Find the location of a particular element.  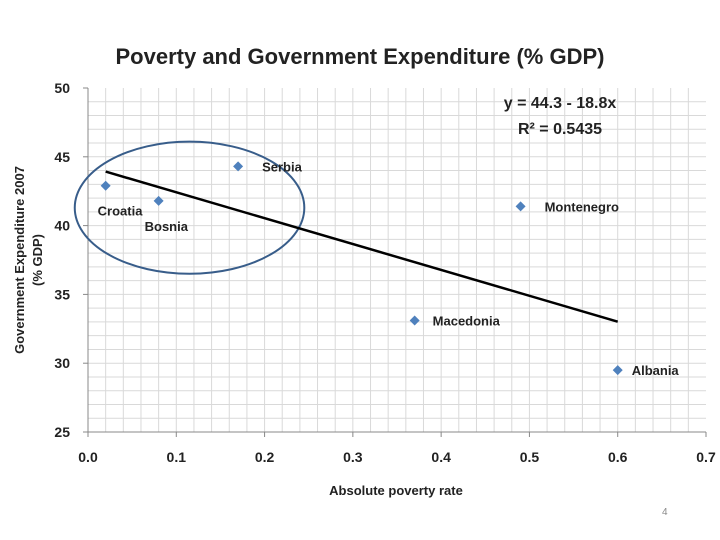

data-label-serbia: Serbia is located at coordinates (282, 166).